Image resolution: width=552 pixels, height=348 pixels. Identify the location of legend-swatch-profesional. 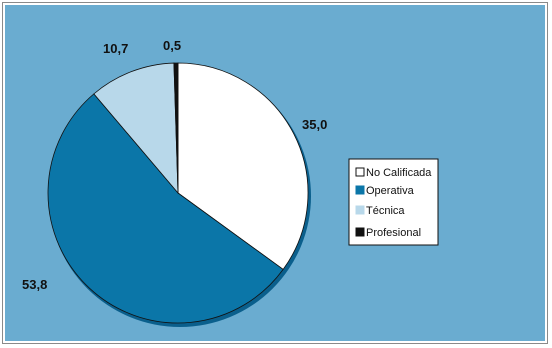
(360, 232).